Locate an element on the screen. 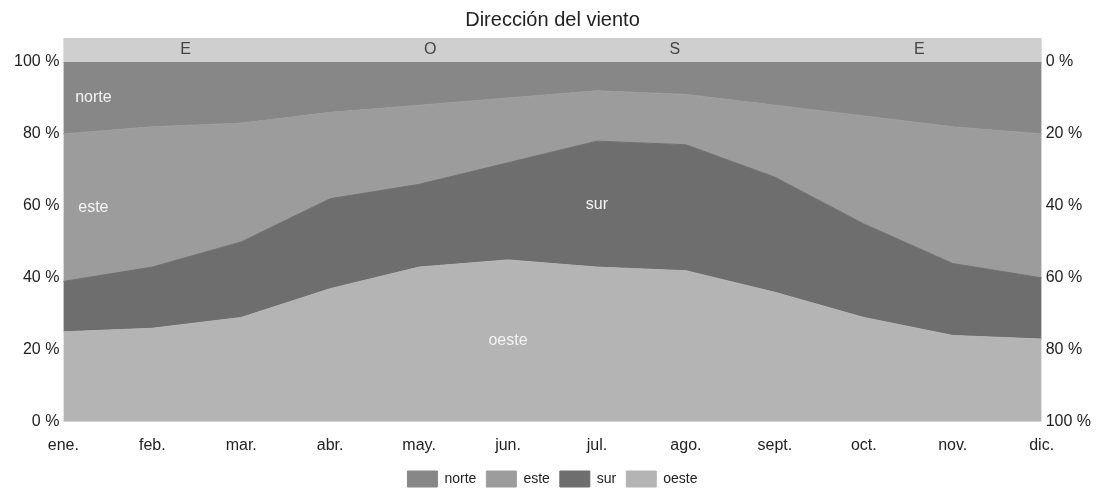 The width and height of the screenshot is (1105, 497). y2-tick-label: 40 % is located at coordinates (1064, 205).